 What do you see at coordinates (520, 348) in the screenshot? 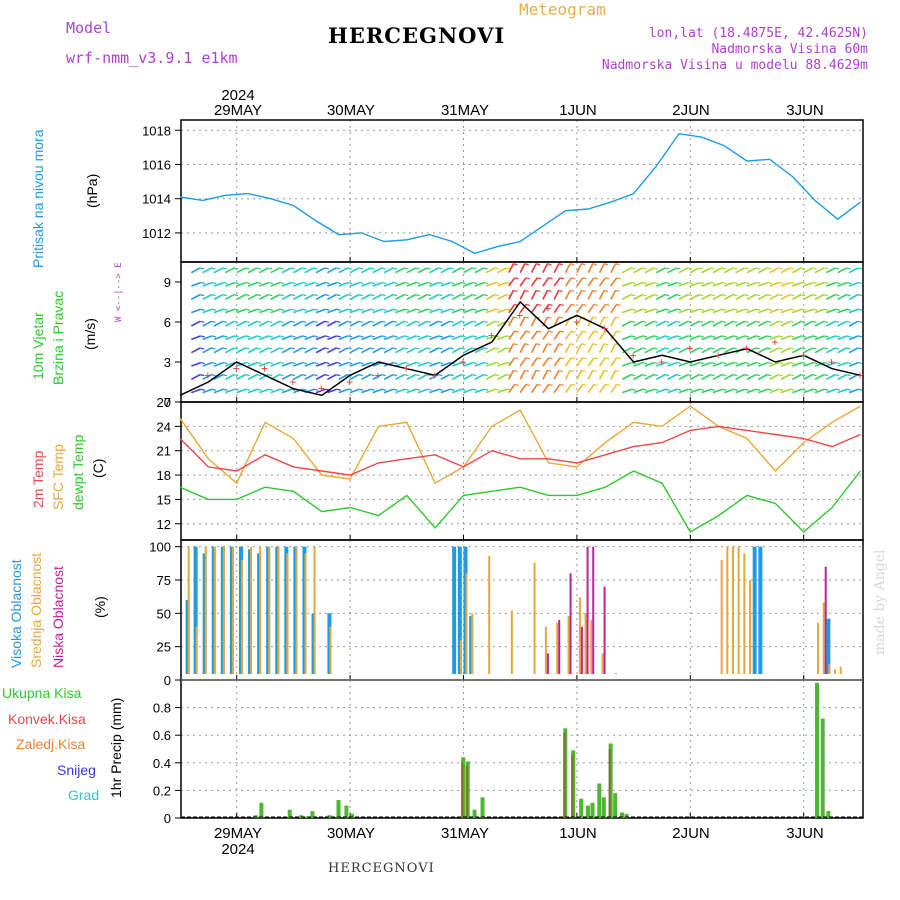
I see `wind-speed-line` at bounding box center [520, 348].